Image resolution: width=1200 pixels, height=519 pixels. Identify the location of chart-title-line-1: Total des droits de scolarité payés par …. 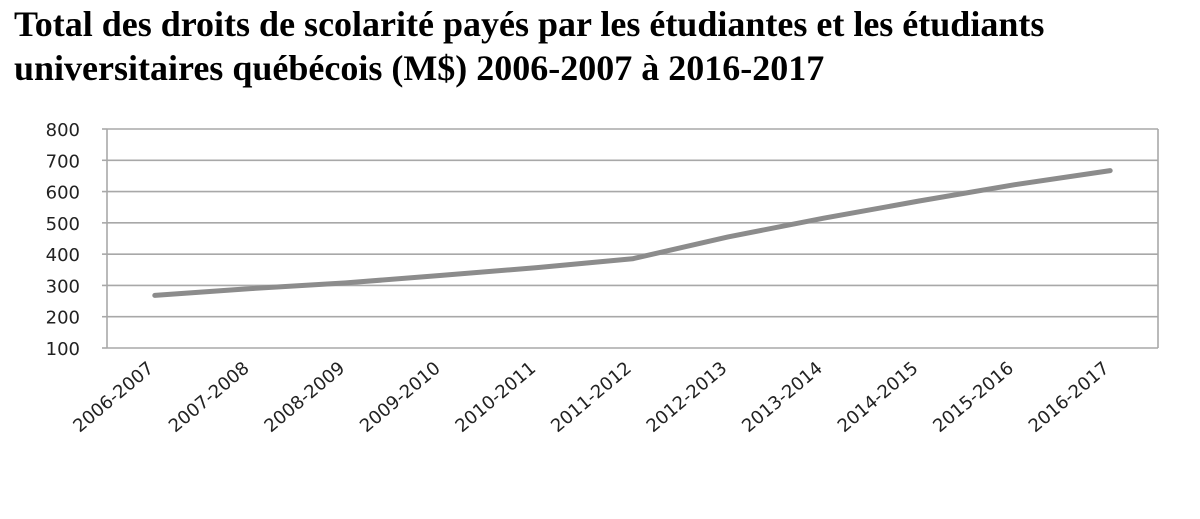
(529, 24).